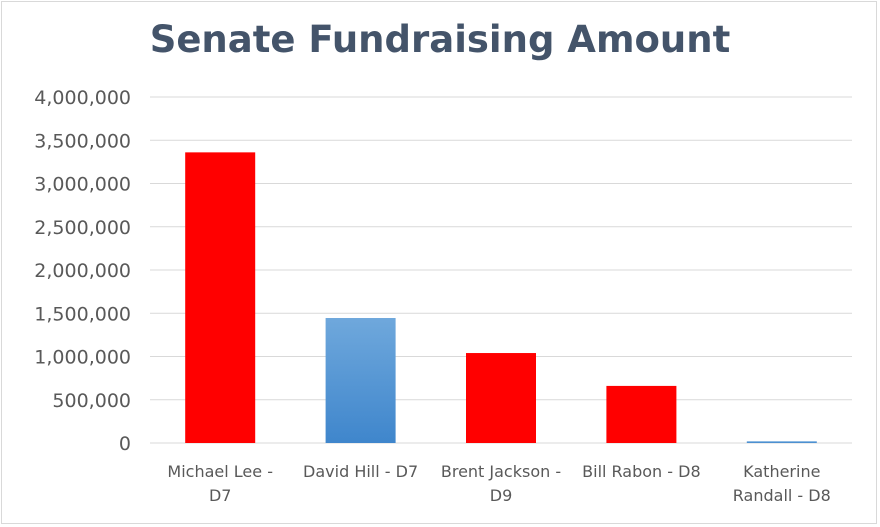 The image size is (880, 527). I want to click on y-tick-label: 4,000,000, so click(82, 98).